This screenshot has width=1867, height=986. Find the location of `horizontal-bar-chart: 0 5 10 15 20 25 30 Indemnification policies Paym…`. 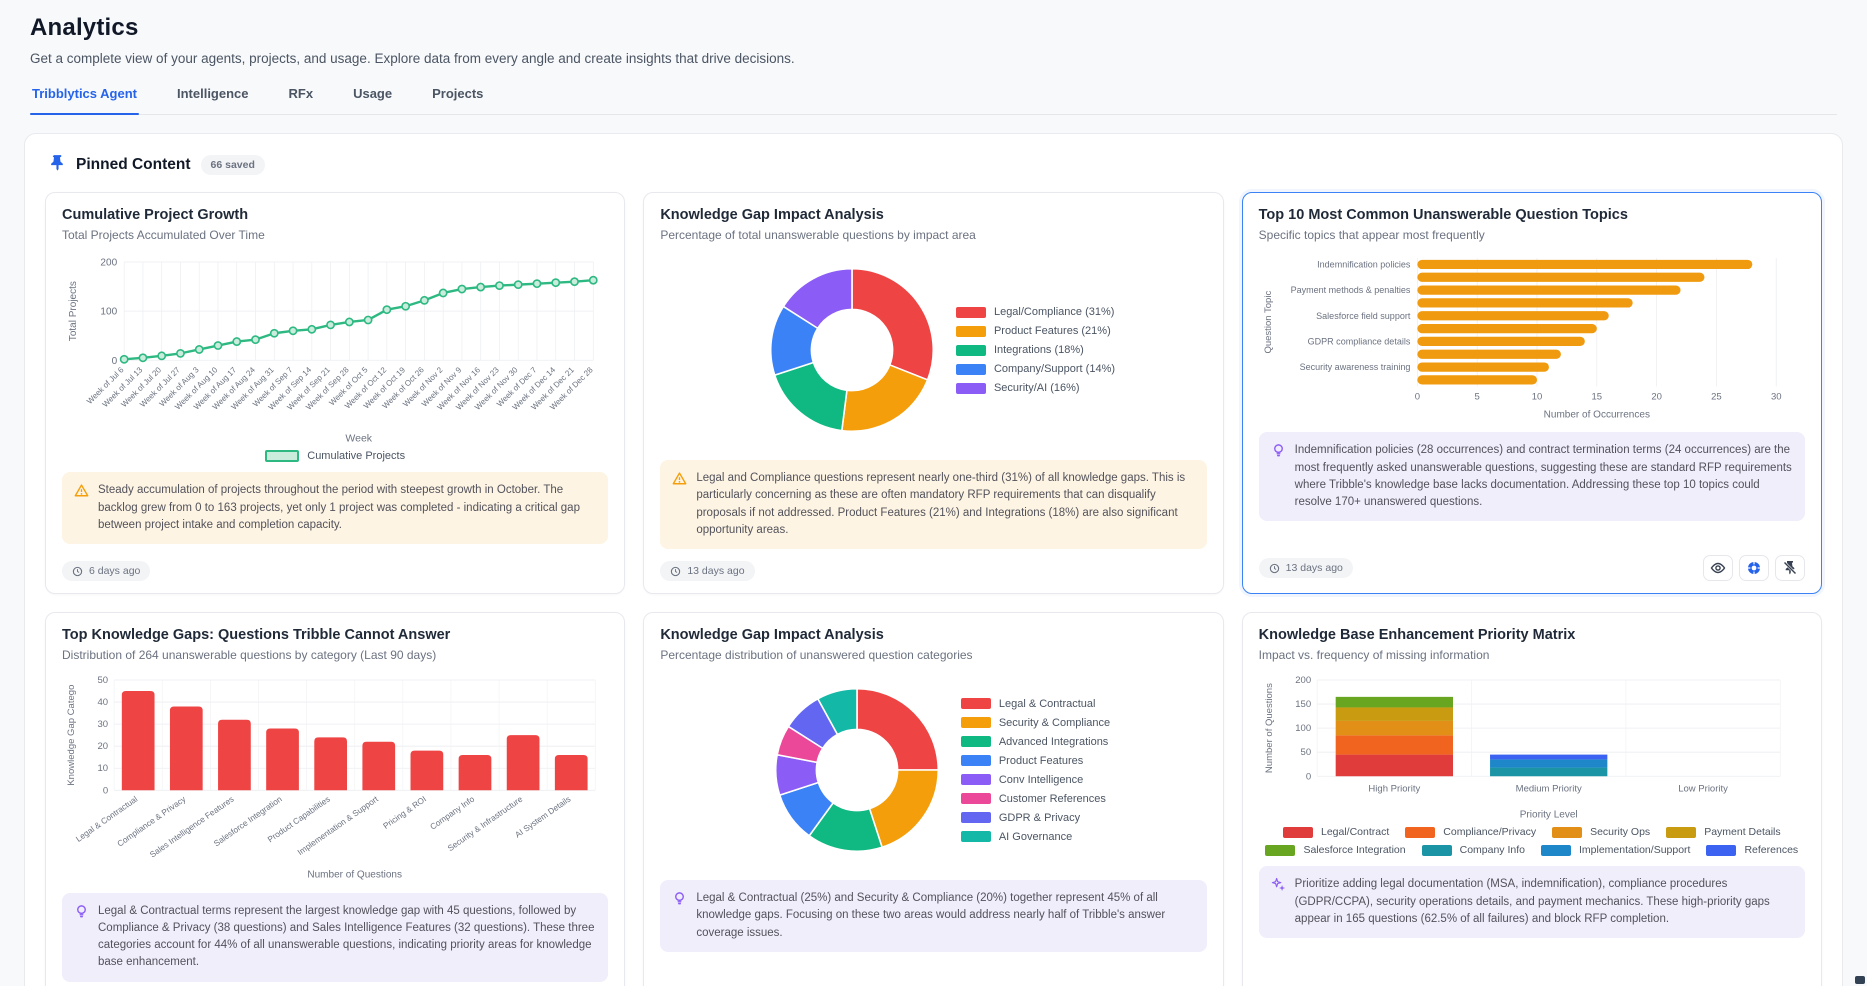

horizontal-bar-chart: 0 5 10 15 20 25 30 Indemnification policies Paym… is located at coordinates (1532, 336).